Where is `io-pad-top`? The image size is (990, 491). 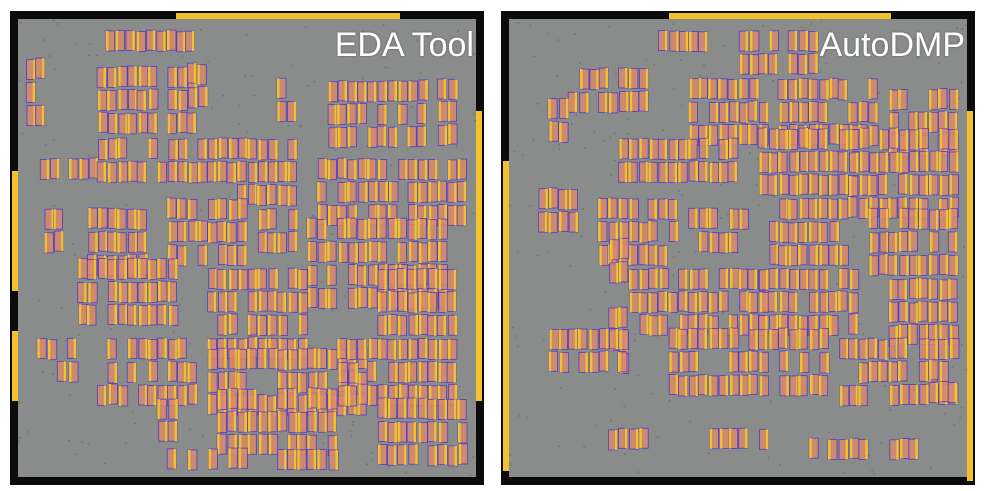 io-pad-top is located at coordinates (288, 16).